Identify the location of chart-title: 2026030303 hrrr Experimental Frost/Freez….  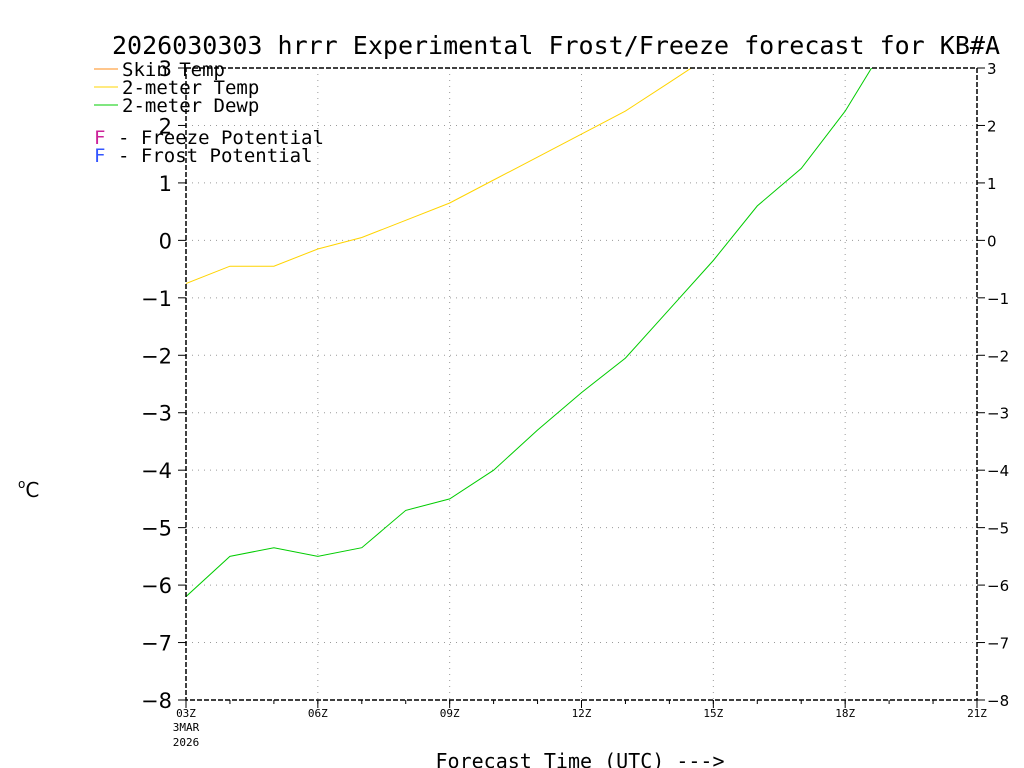
(556, 45).